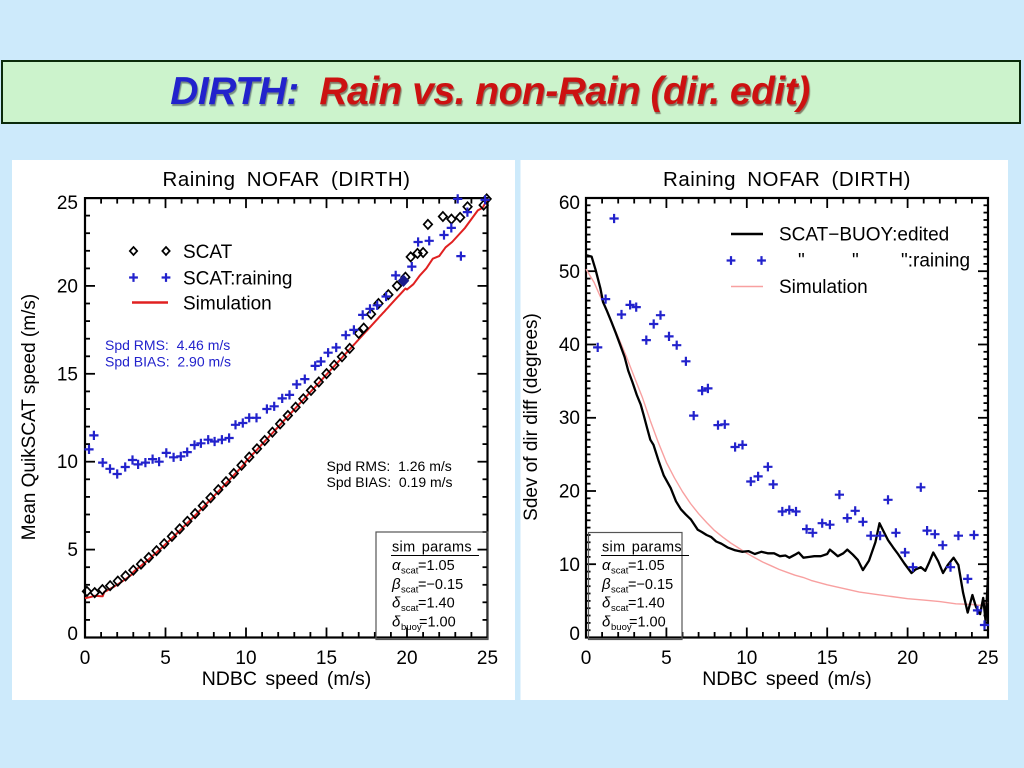 The image size is (1024, 768). Describe the element at coordinates (569, 345) in the screenshot. I see `svg-text: 40` at that location.